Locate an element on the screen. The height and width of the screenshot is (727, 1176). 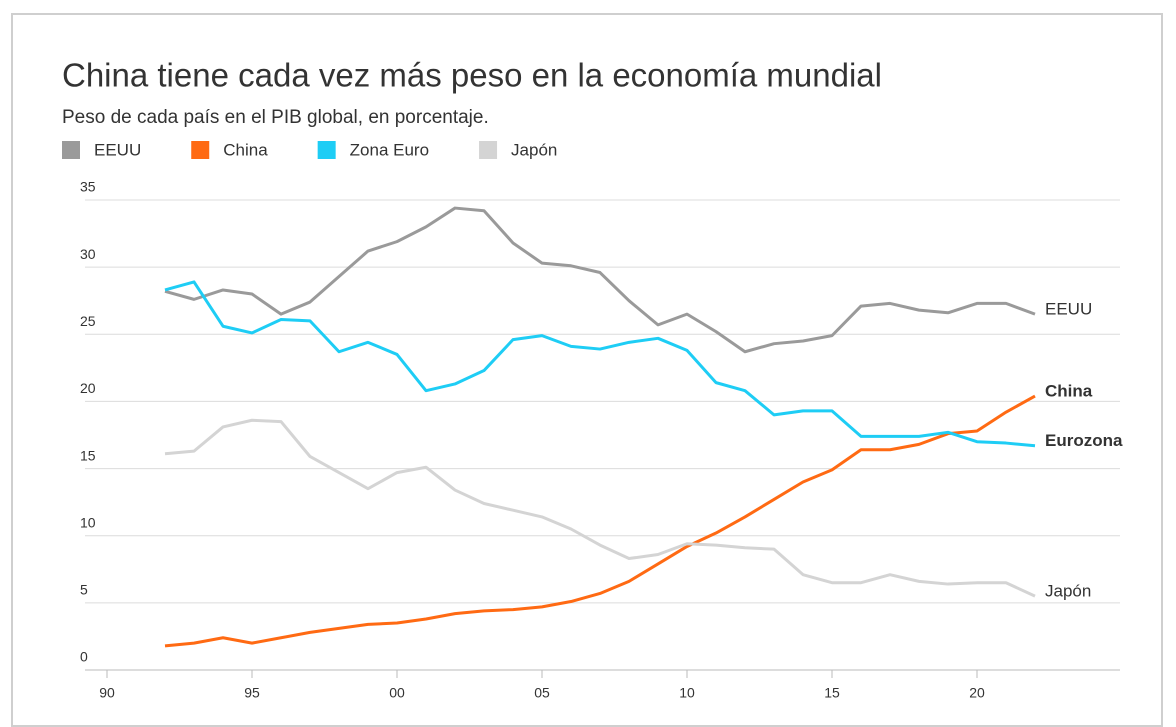
x-tick-label: 95 is located at coordinates (252, 693).